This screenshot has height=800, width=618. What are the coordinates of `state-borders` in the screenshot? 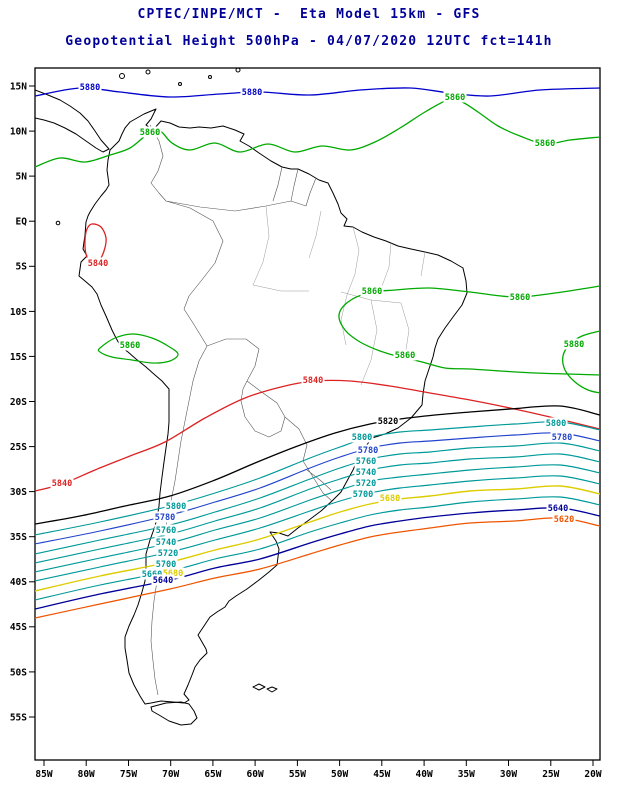 It's located at (339, 295).